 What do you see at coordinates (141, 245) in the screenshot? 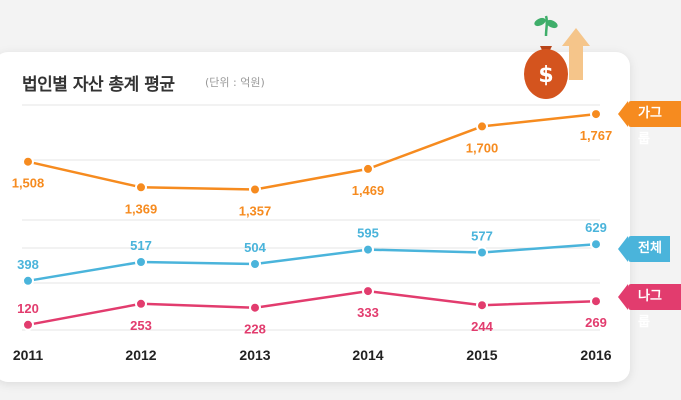
I see `data-label: 517` at bounding box center [141, 245].